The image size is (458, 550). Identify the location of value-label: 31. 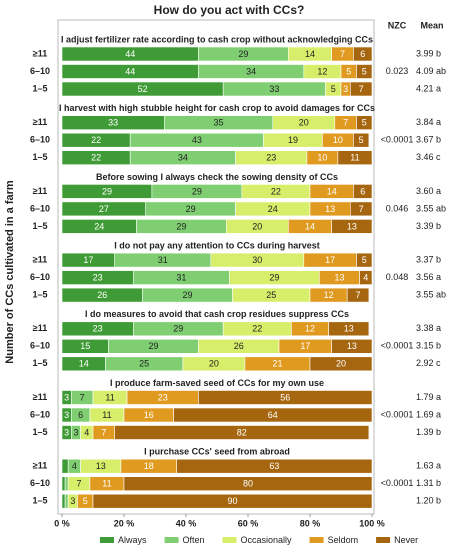
(163, 260).